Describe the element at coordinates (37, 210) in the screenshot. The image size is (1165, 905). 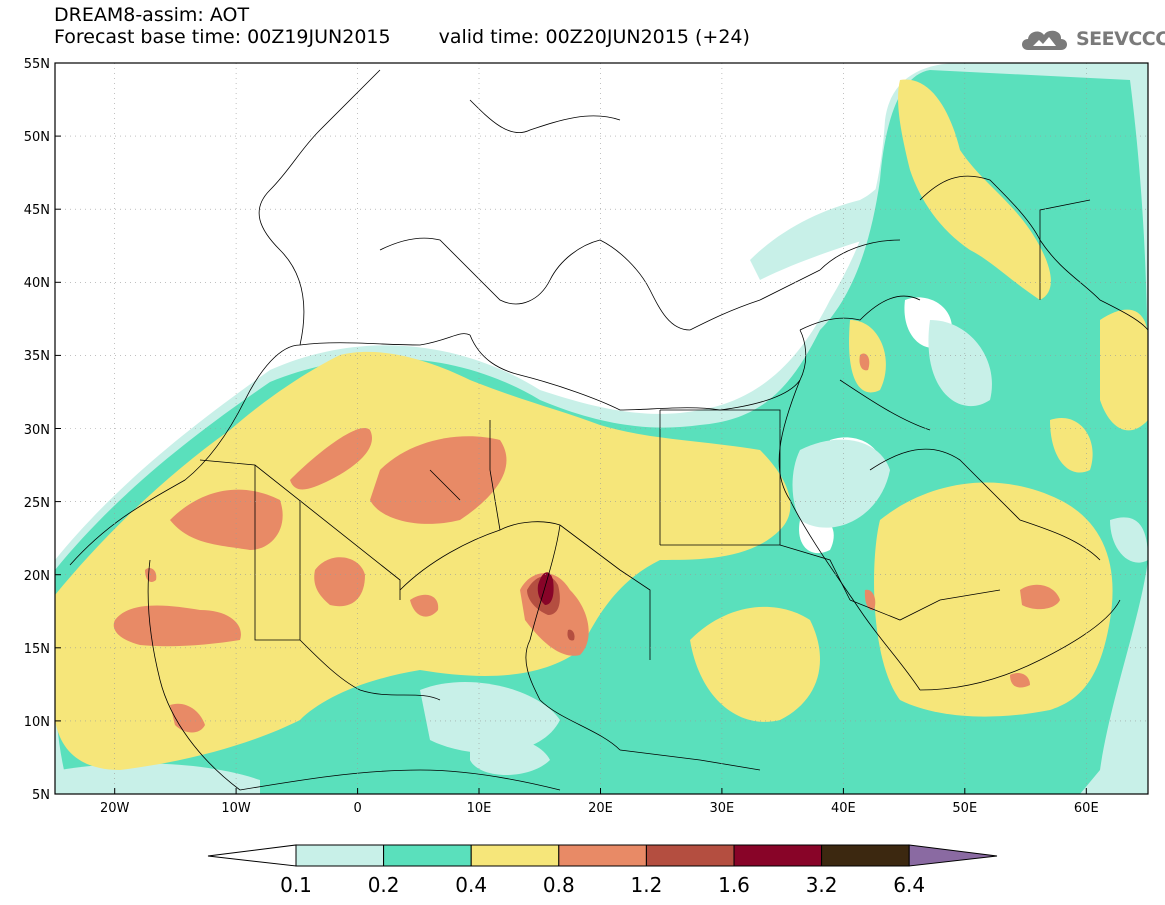
I see `lat-tick-label: 45N` at that location.